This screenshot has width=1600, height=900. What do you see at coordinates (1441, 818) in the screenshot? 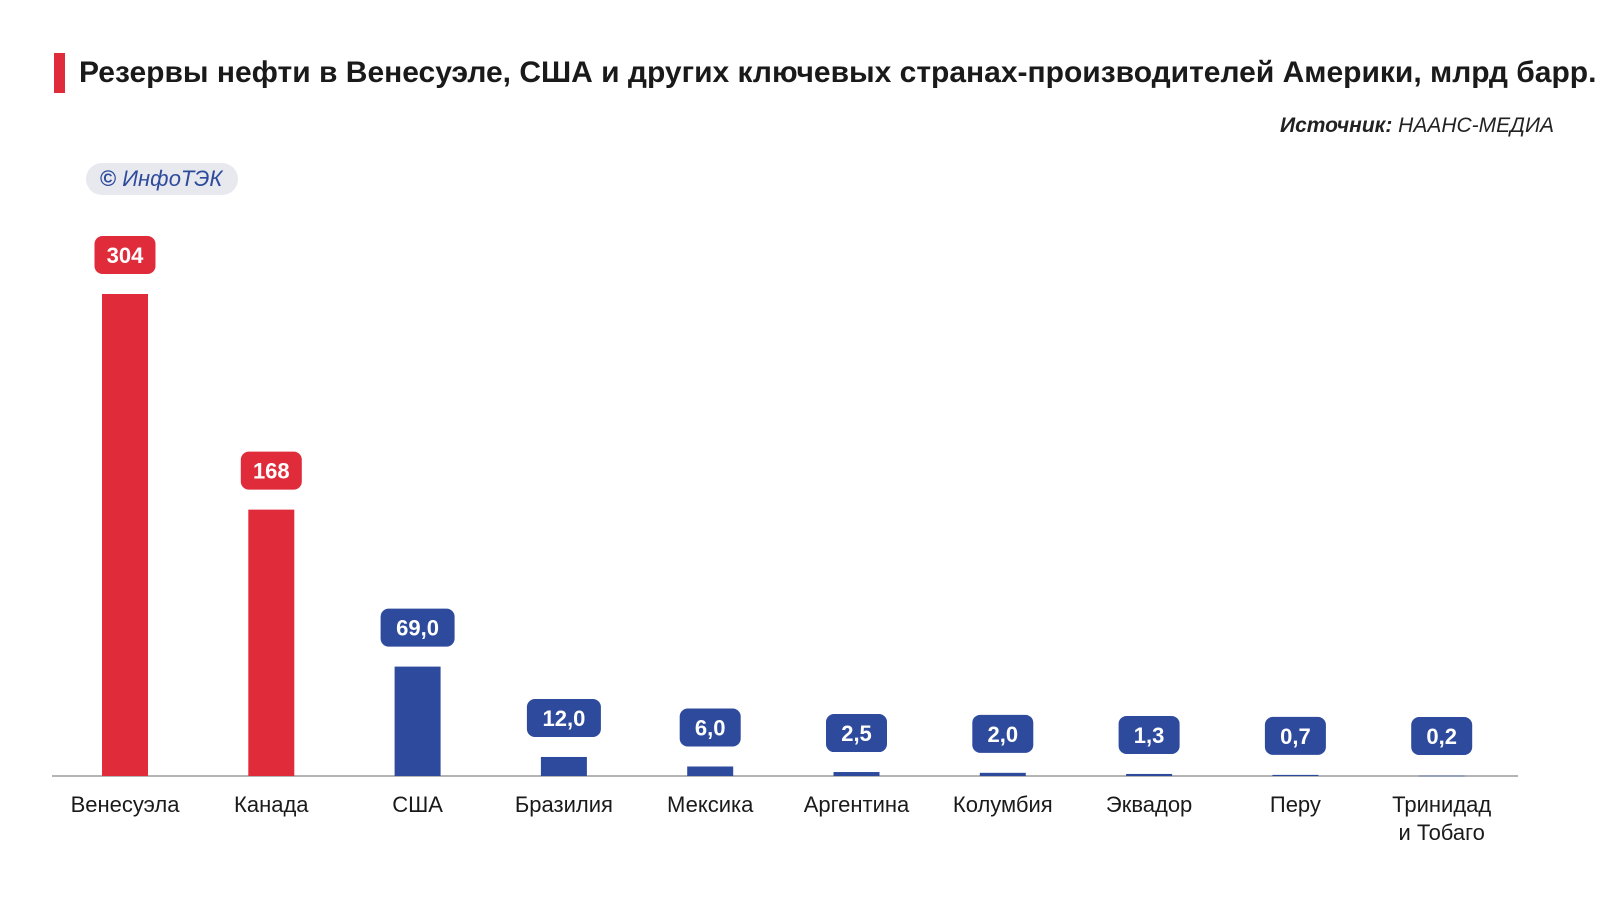
I see `category-label: Тринидад и Тобаго` at bounding box center [1441, 818].